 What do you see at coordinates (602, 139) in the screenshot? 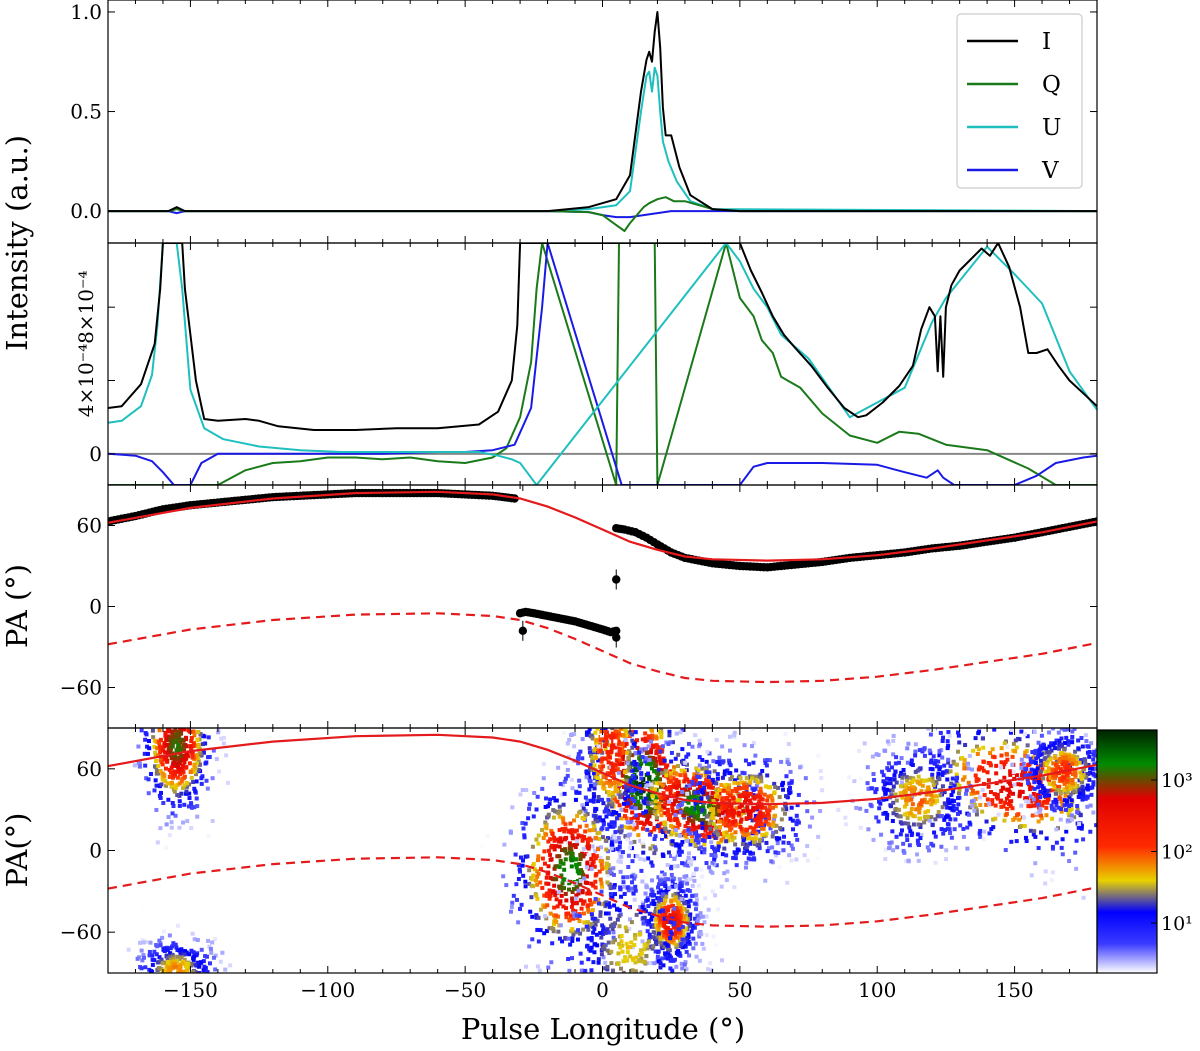
I see `profile-line-U` at bounding box center [602, 139].